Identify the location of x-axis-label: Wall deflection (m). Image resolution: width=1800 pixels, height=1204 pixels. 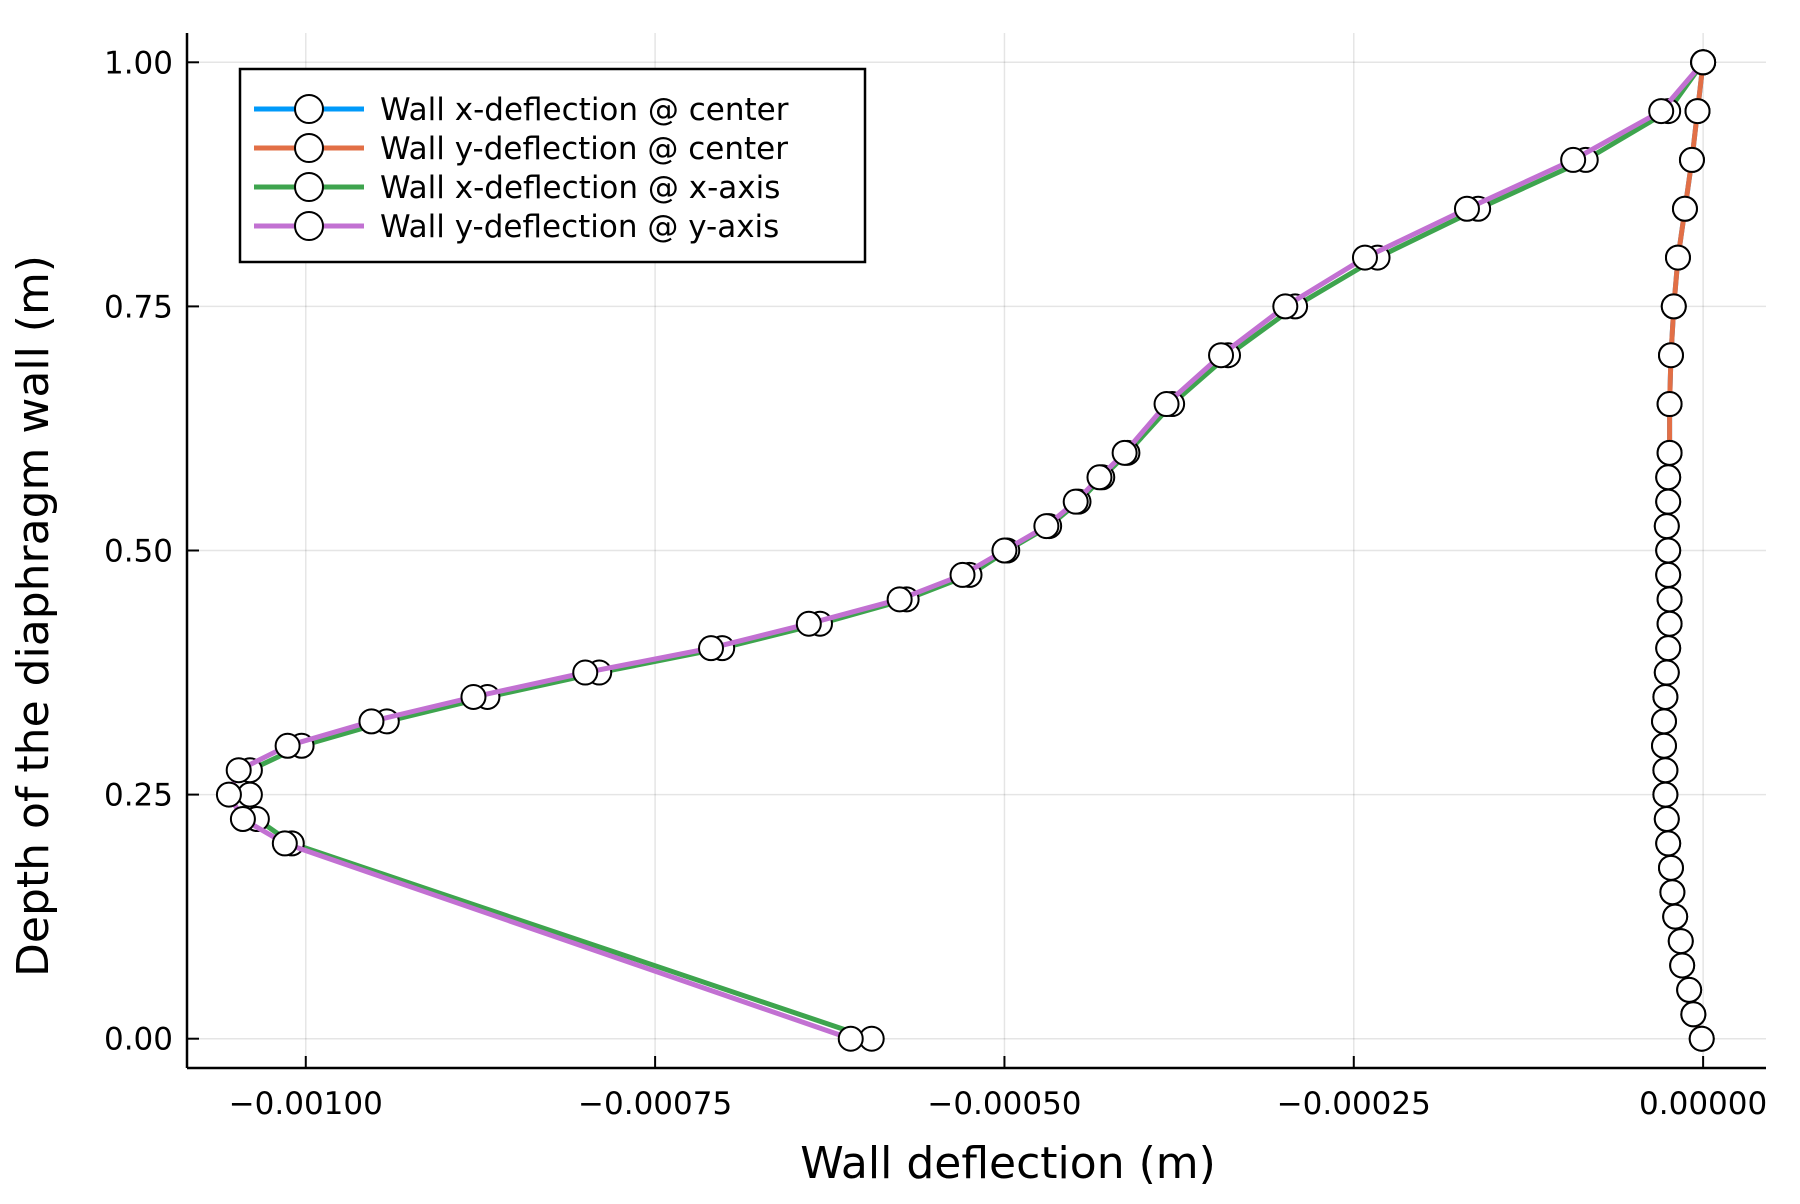
(1008, 1163).